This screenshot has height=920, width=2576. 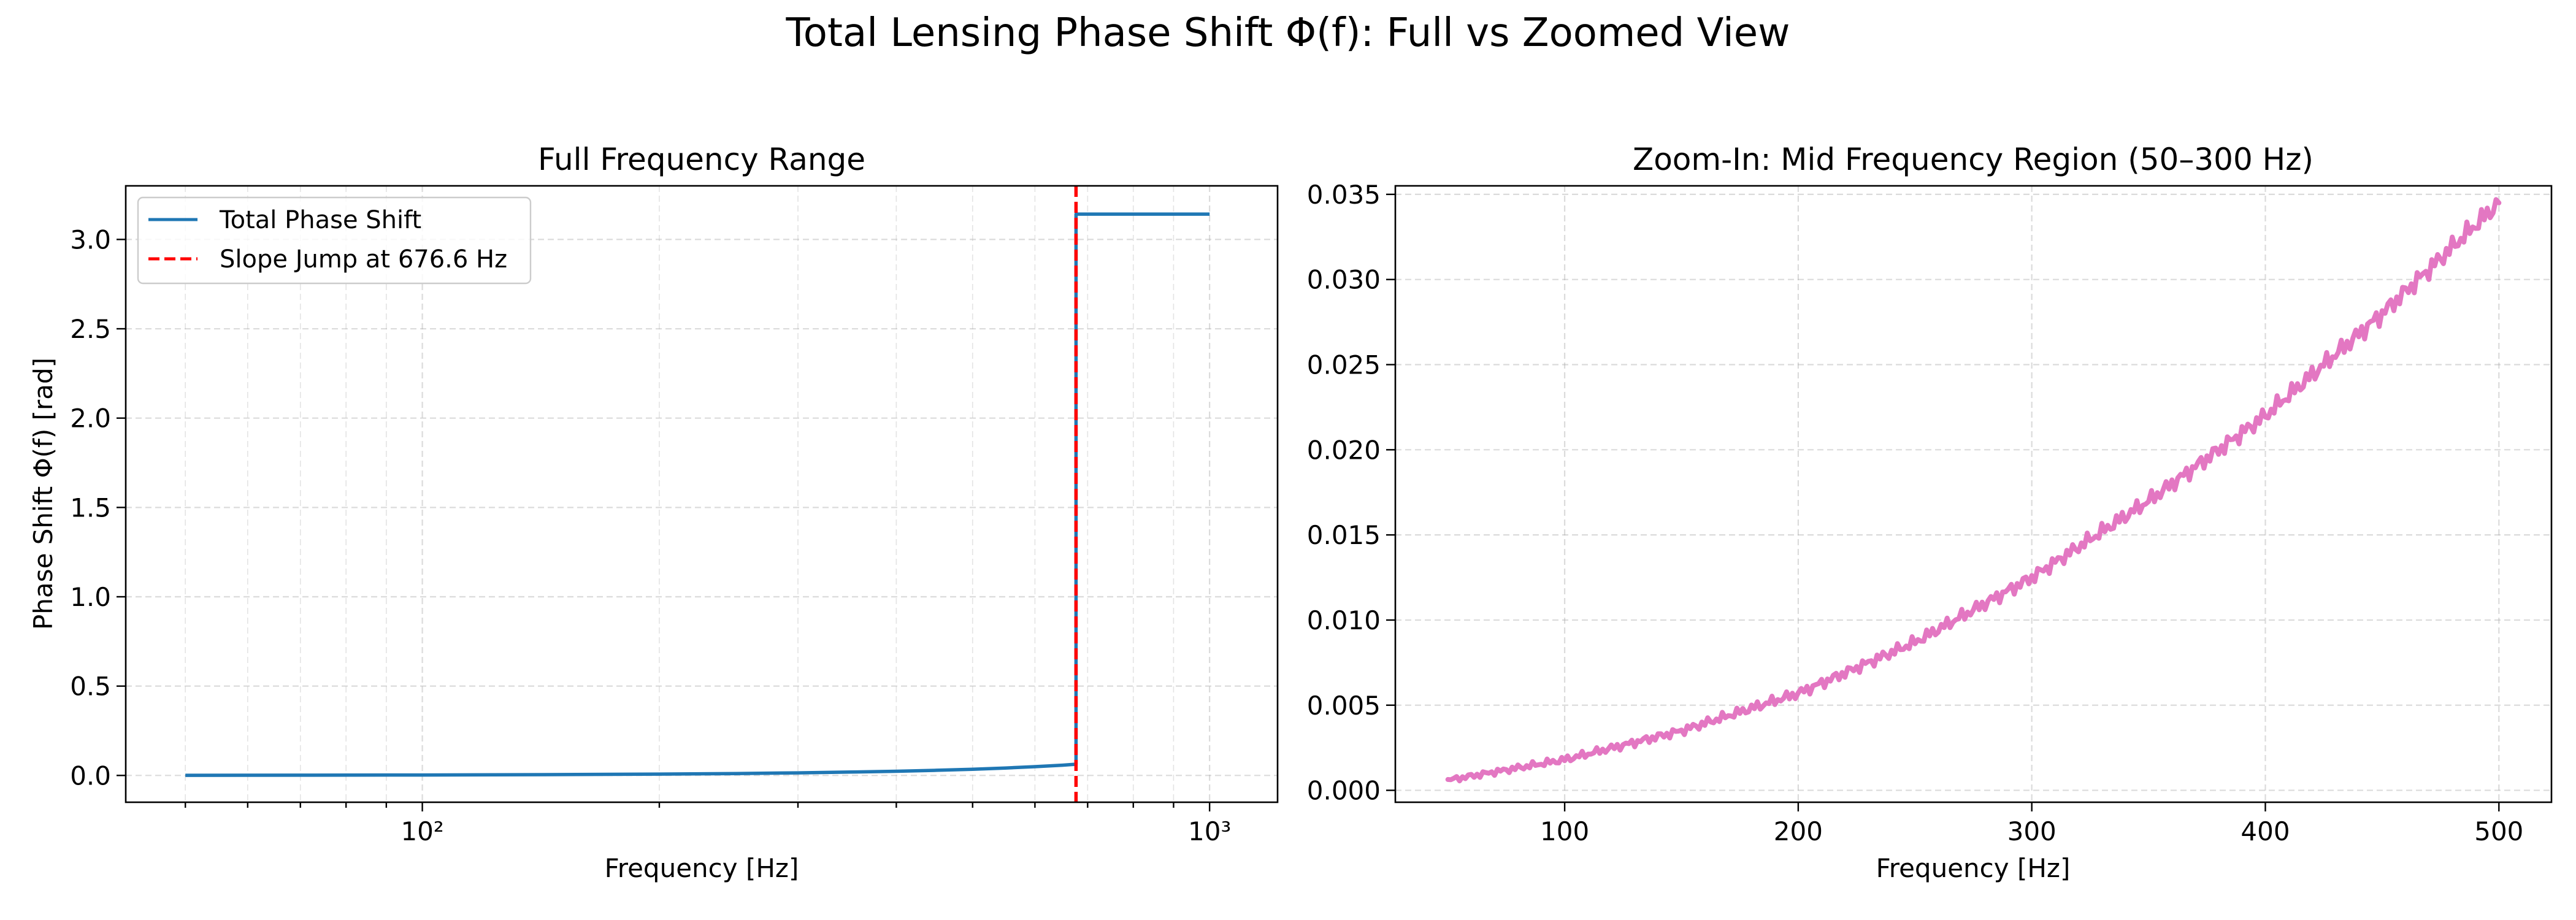 What do you see at coordinates (1344, 195) in the screenshot?
I see `right-y-tick-label: 0.035` at bounding box center [1344, 195].